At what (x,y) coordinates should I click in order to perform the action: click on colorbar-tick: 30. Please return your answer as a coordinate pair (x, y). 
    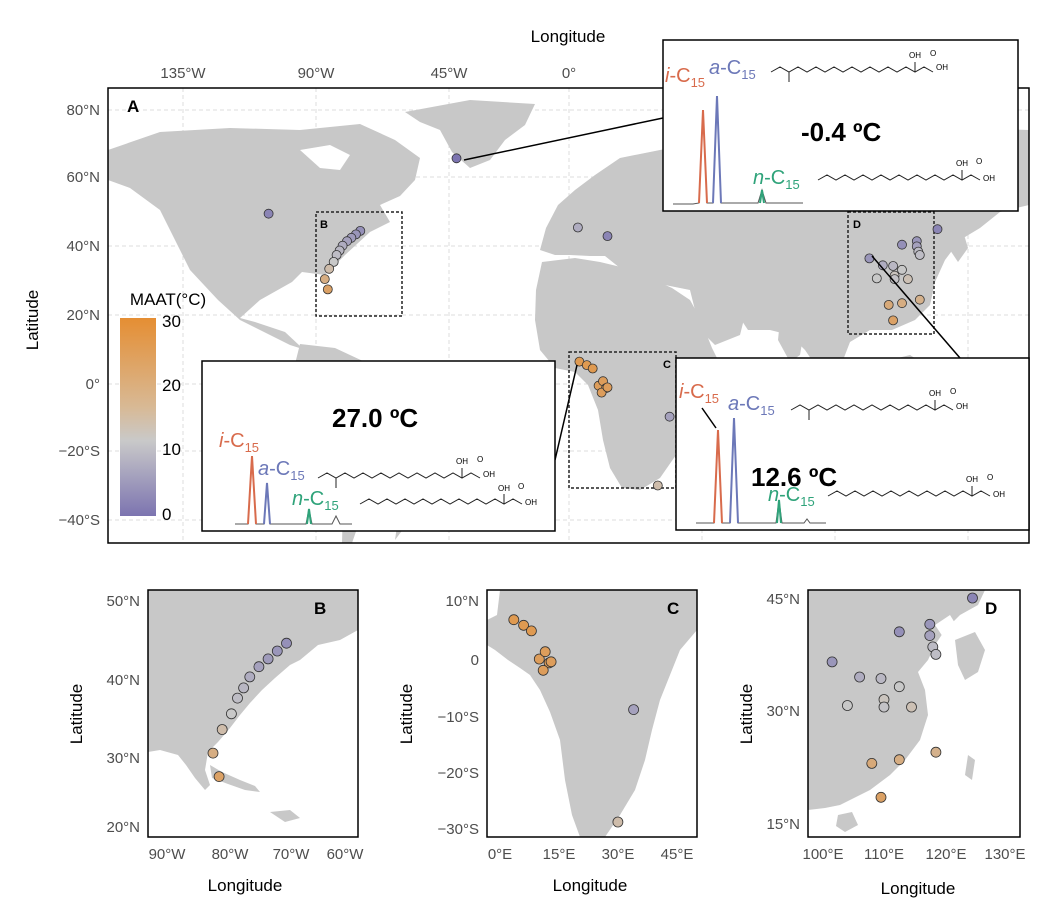
    Looking at the image, I should click on (171, 321).